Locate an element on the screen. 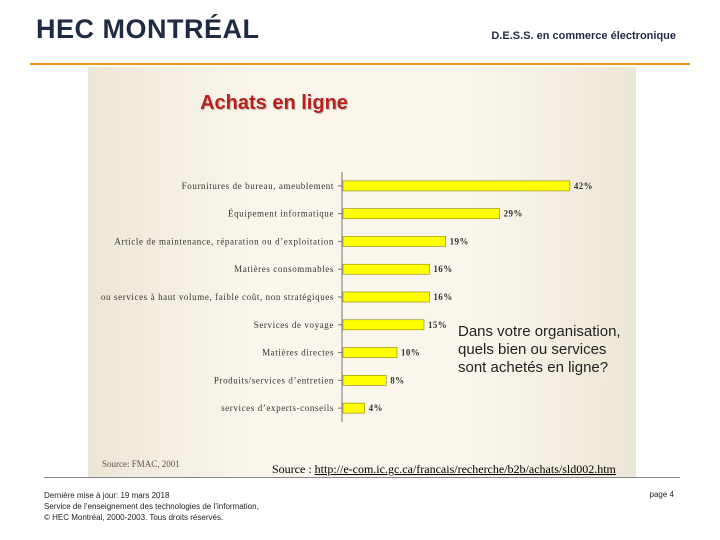  category-label: Matières directes is located at coordinates (298, 353).